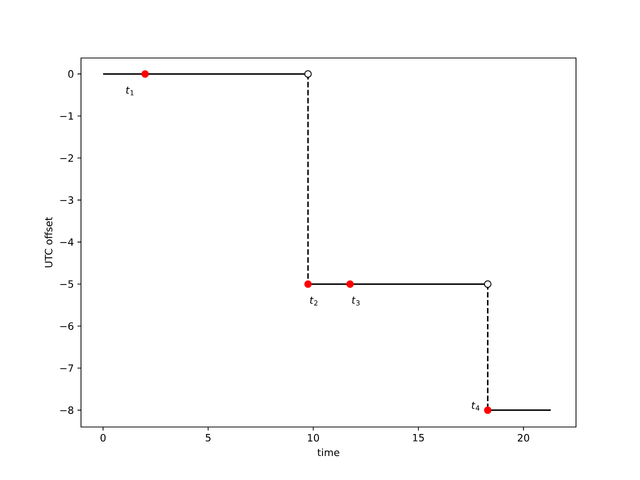 The width and height of the screenshot is (640, 480). Describe the element at coordinates (67, 116) in the screenshot. I see `y-tick-label: −1` at that location.